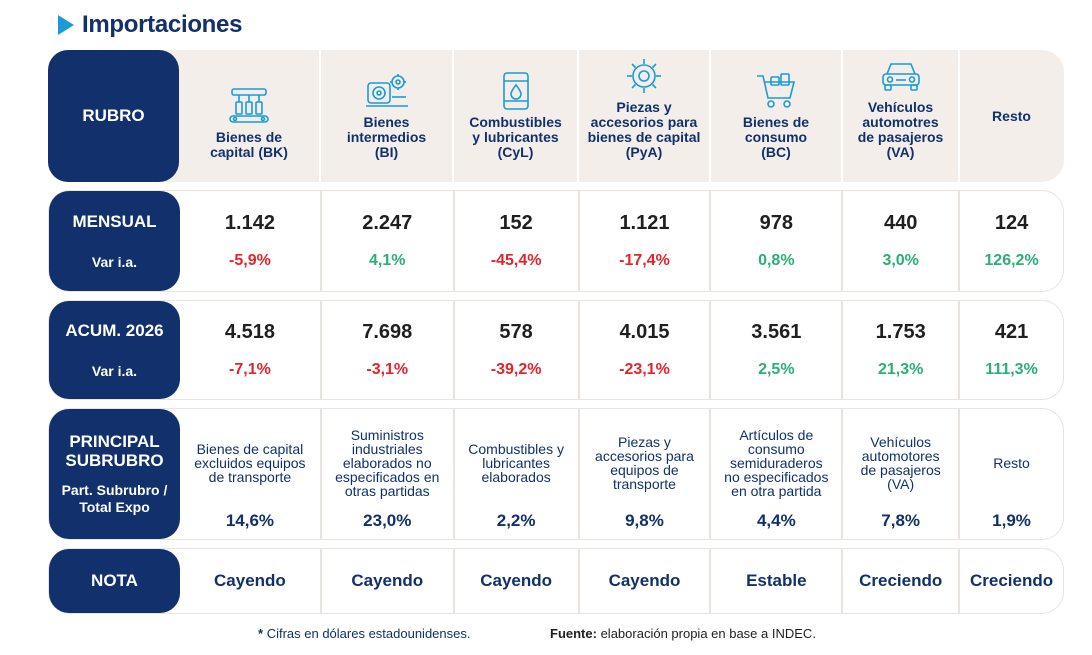 This screenshot has height=655, width=1092. Describe the element at coordinates (776, 122) in the screenshot. I see `header-cell-label-line: Bienes de` at that location.